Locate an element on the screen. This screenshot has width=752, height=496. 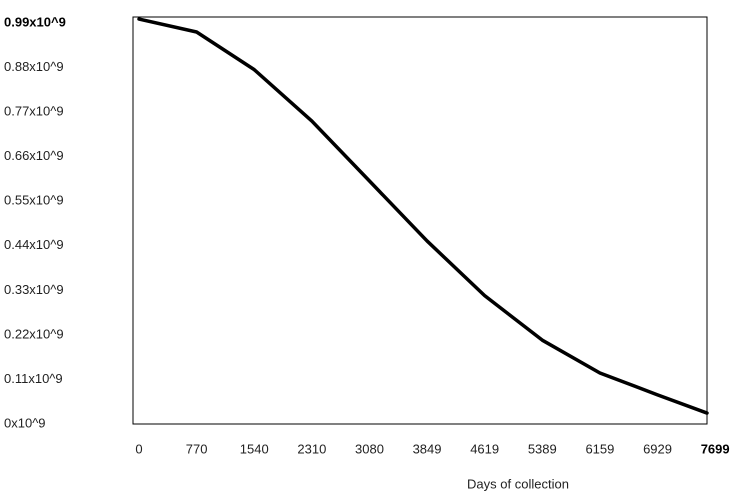
x-tick-label: 6929 is located at coordinates (657, 448).